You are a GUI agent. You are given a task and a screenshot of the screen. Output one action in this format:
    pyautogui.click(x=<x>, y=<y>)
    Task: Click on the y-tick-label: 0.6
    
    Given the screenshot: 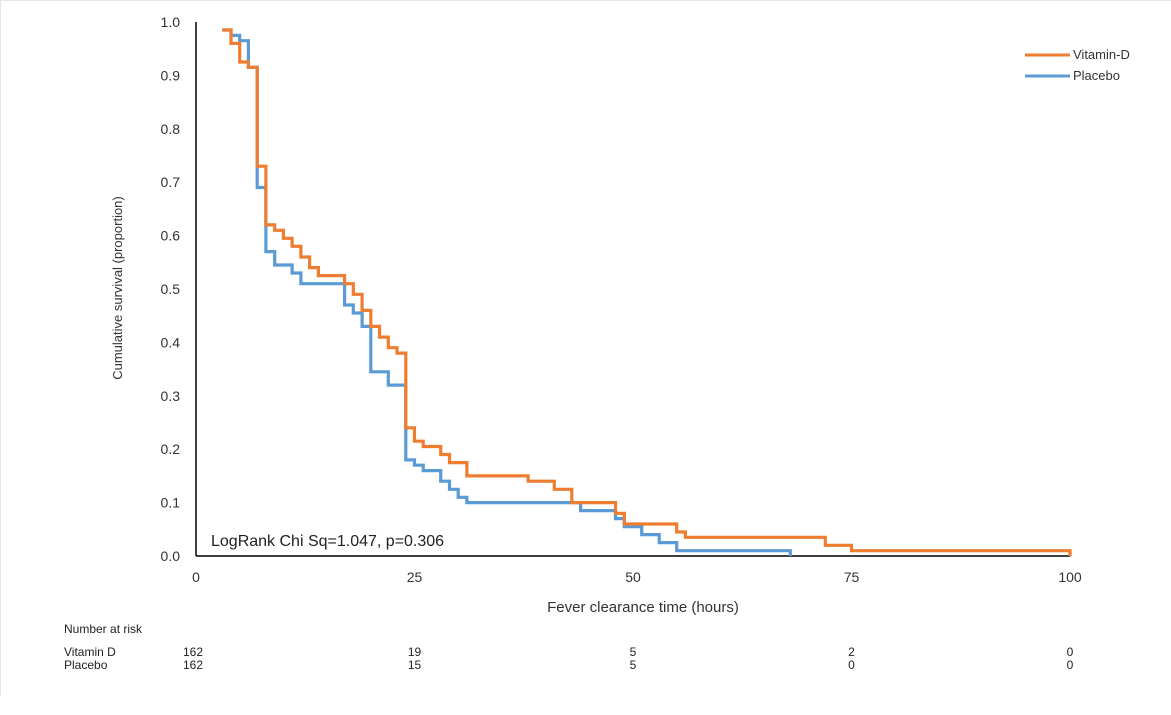 What is the action you would take?
    pyautogui.click(x=171, y=236)
    